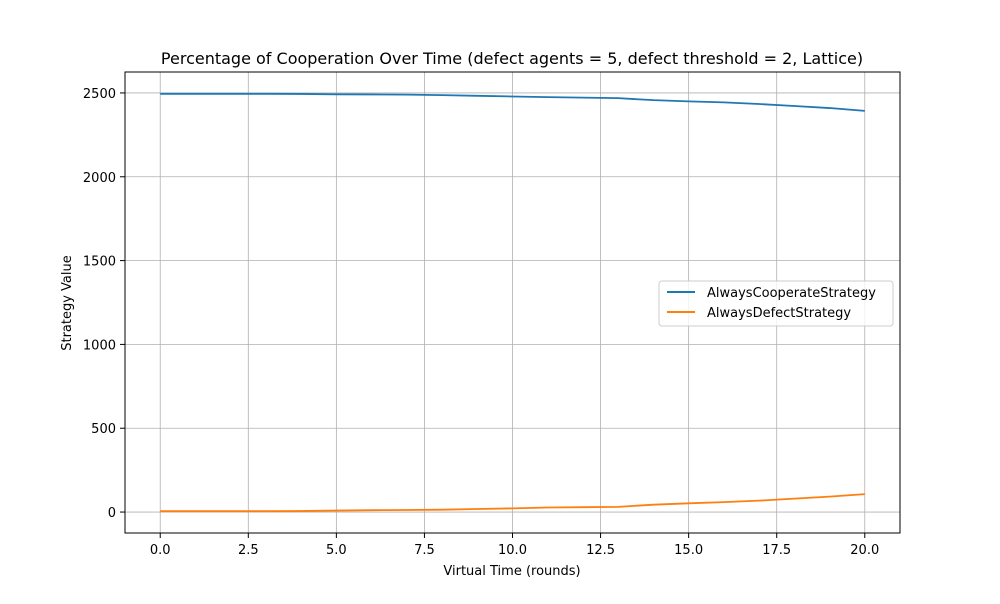  Describe the element at coordinates (99, 178) in the screenshot. I see `y-tick-label: 2000` at that location.